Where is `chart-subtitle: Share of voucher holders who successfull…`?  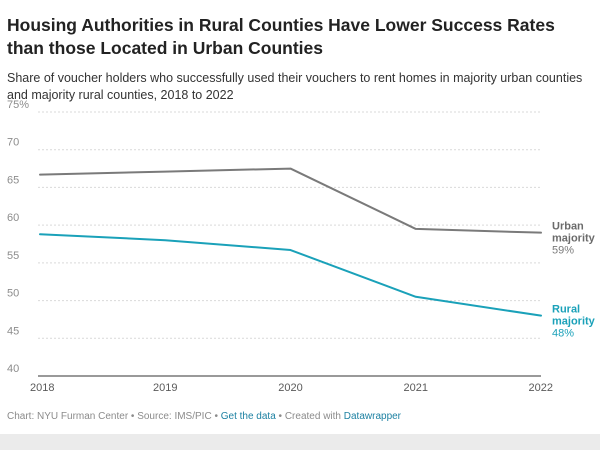
chart-subtitle: Share of voucher holders who successfull… is located at coordinates (295, 86).